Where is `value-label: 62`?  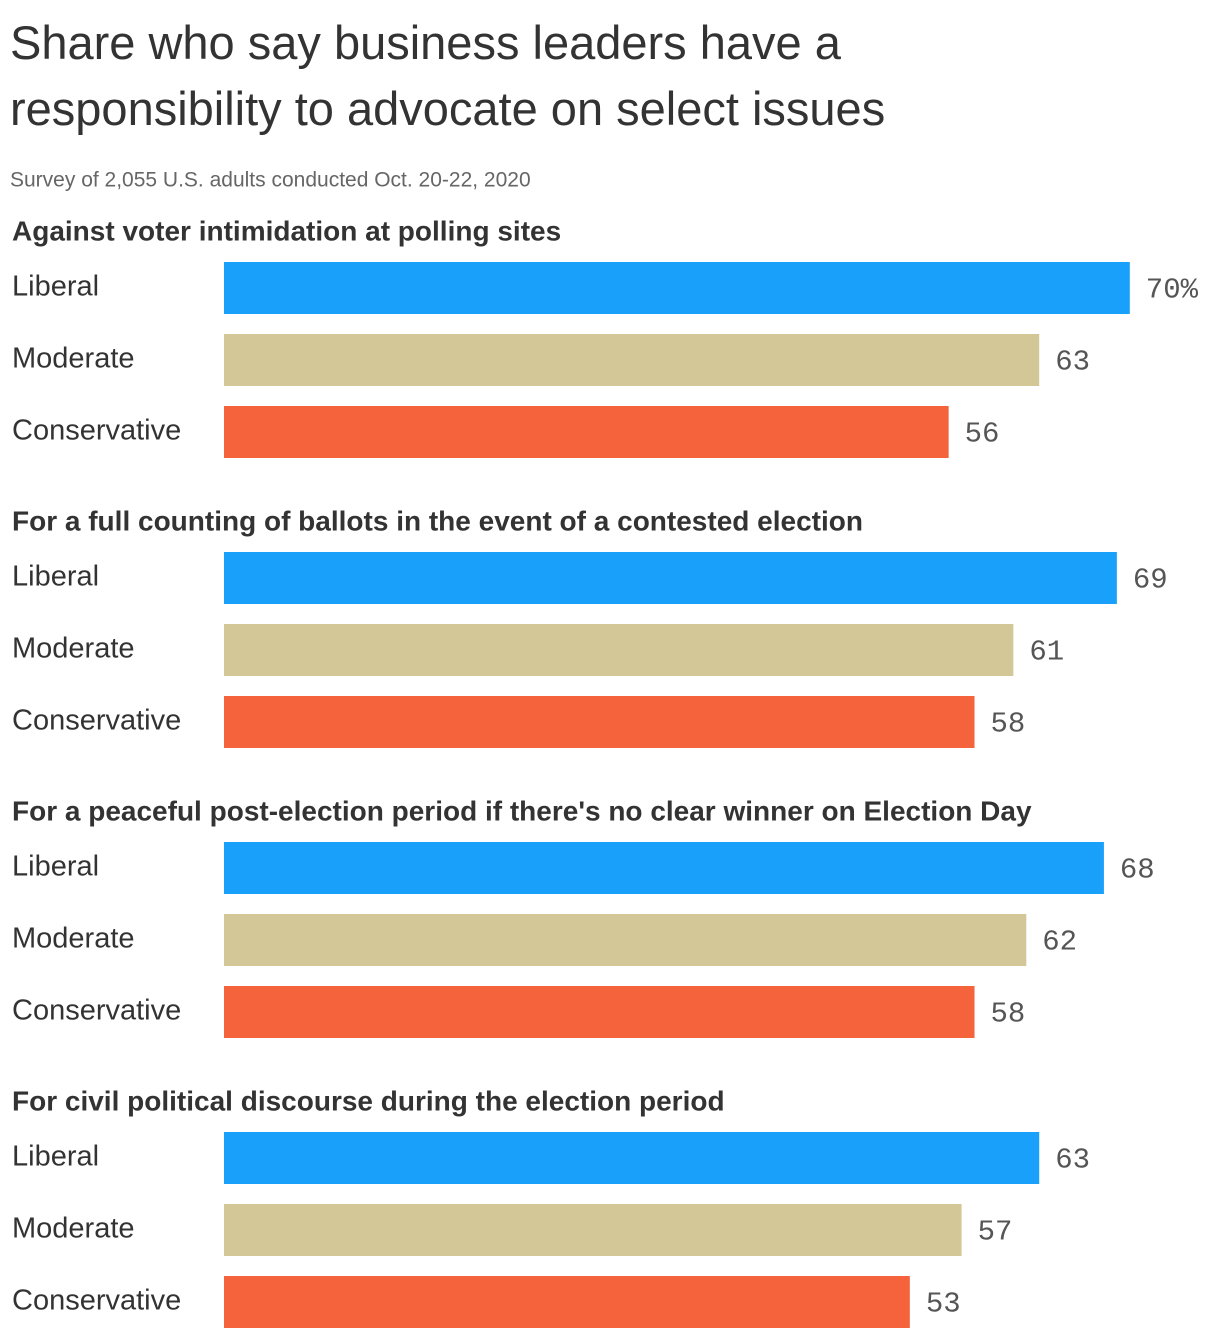
value-label: 62 is located at coordinates (1059, 942).